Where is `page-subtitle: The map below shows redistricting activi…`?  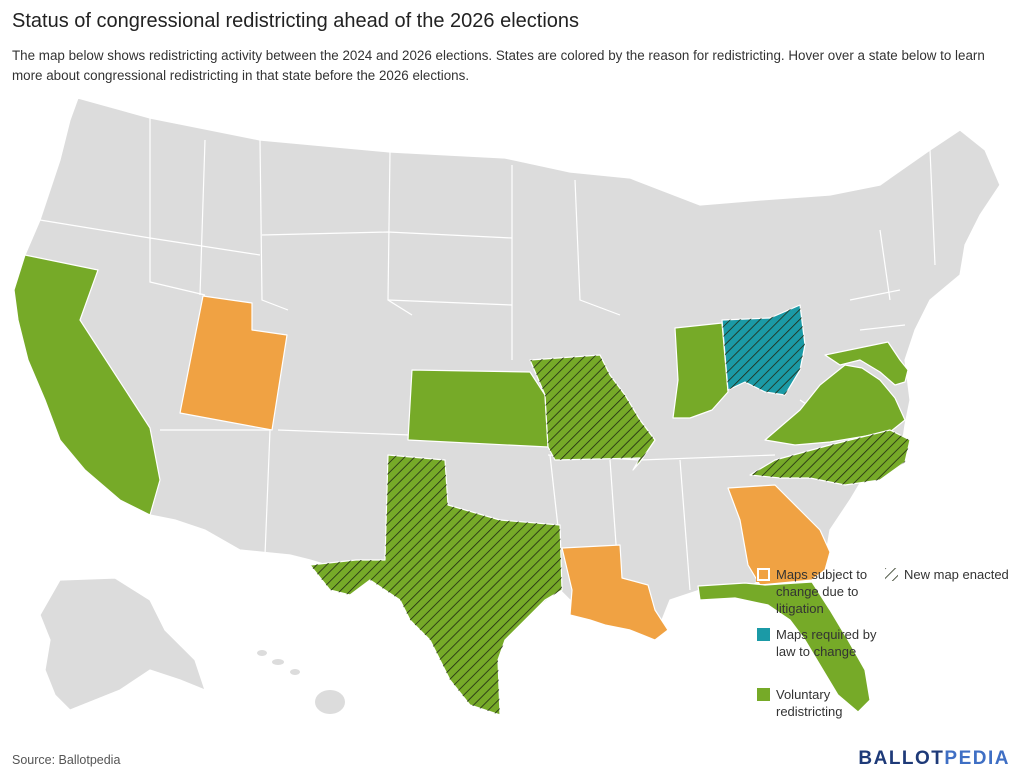 page-subtitle: The map below shows redistricting activi… is located at coordinates (498, 65).